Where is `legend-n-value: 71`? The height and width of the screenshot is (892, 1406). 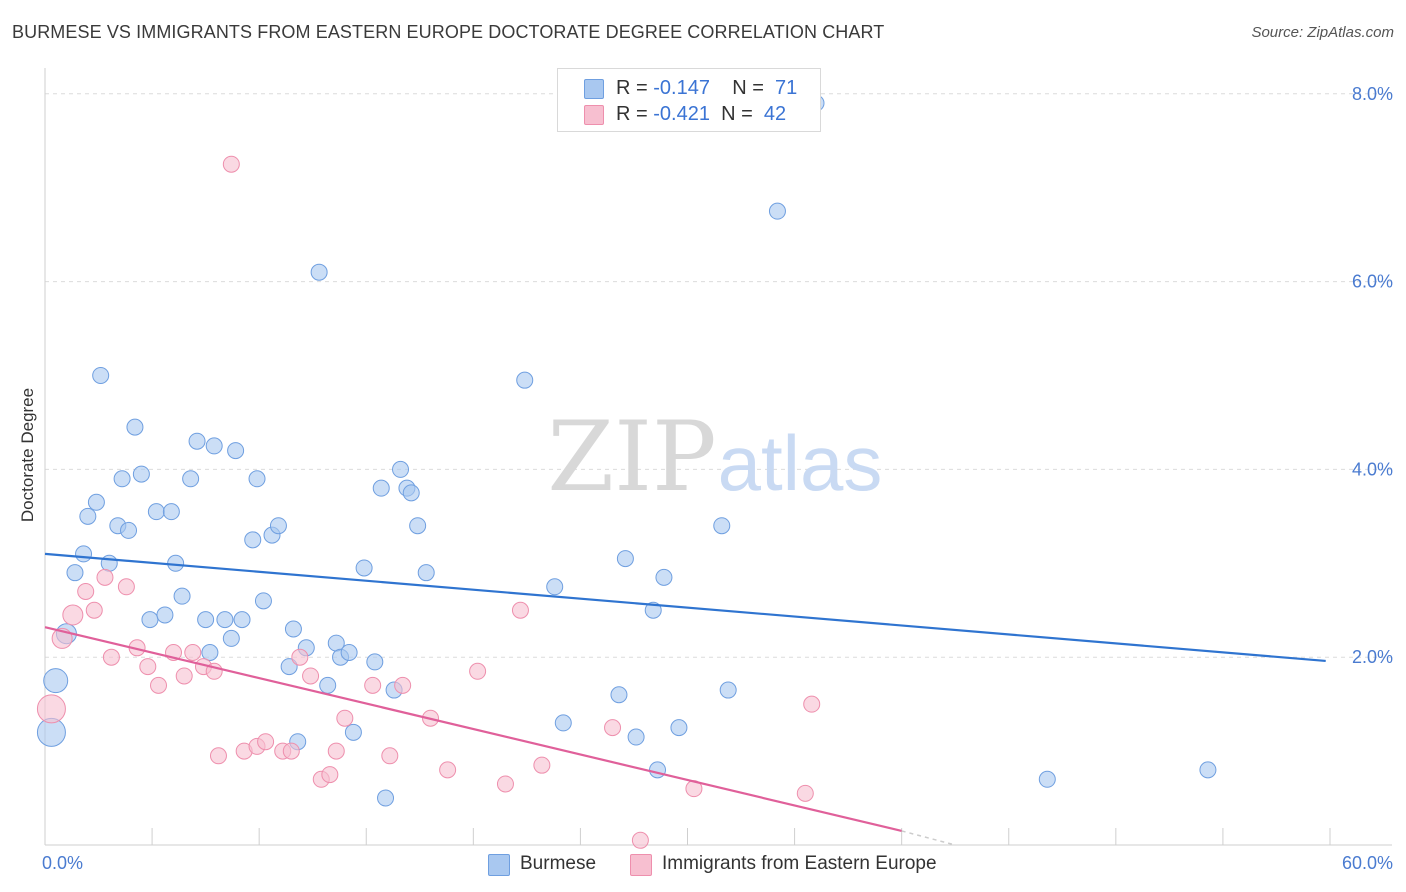 legend-n-value: 71 is located at coordinates (786, 88).